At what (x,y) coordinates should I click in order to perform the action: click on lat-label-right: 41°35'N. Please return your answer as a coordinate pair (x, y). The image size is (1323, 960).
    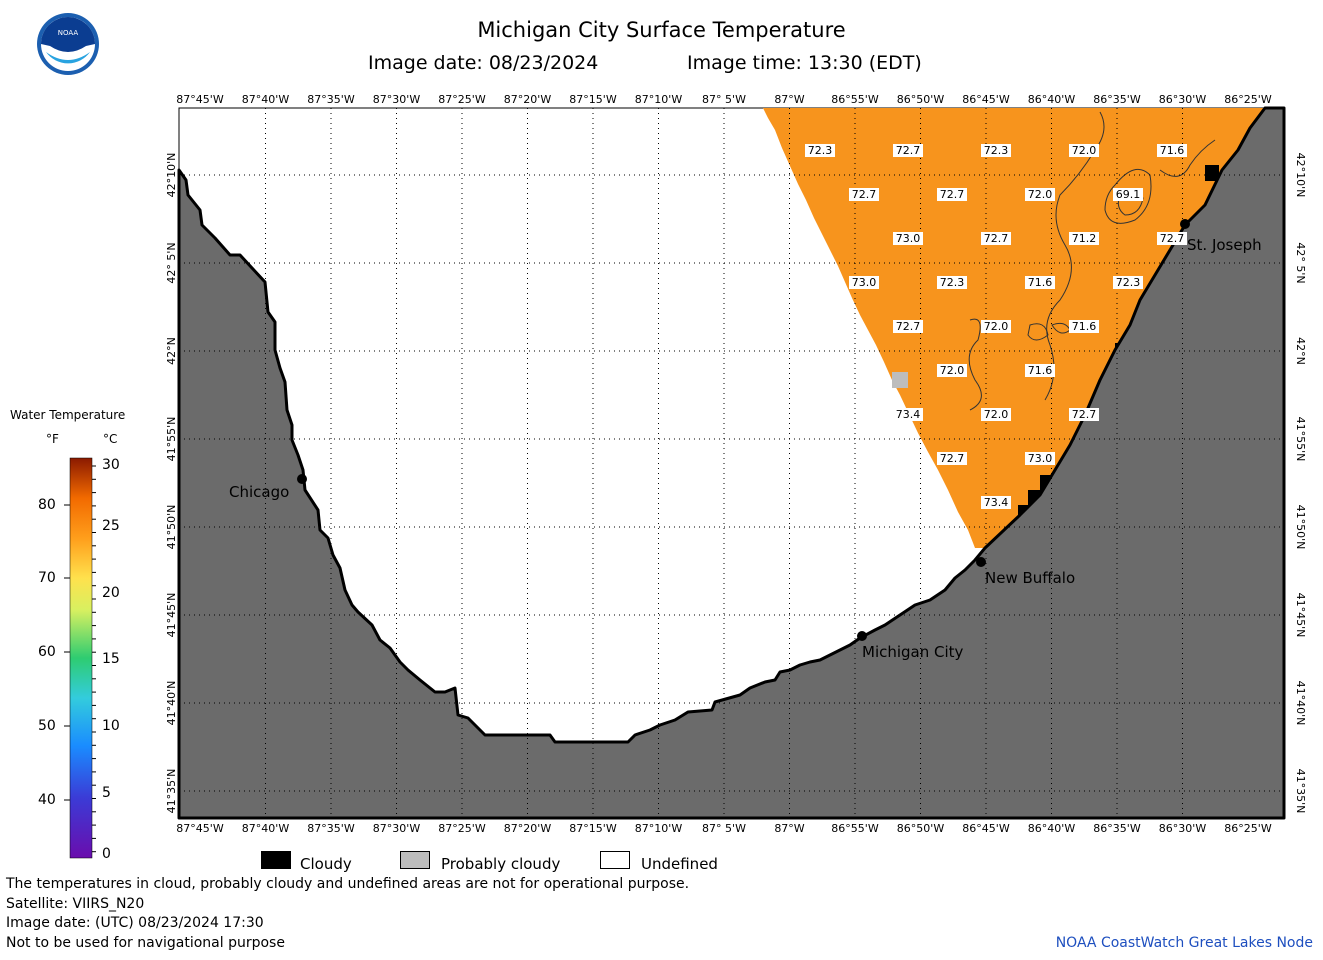
    Looking at the image, I should click on (1300, 791).